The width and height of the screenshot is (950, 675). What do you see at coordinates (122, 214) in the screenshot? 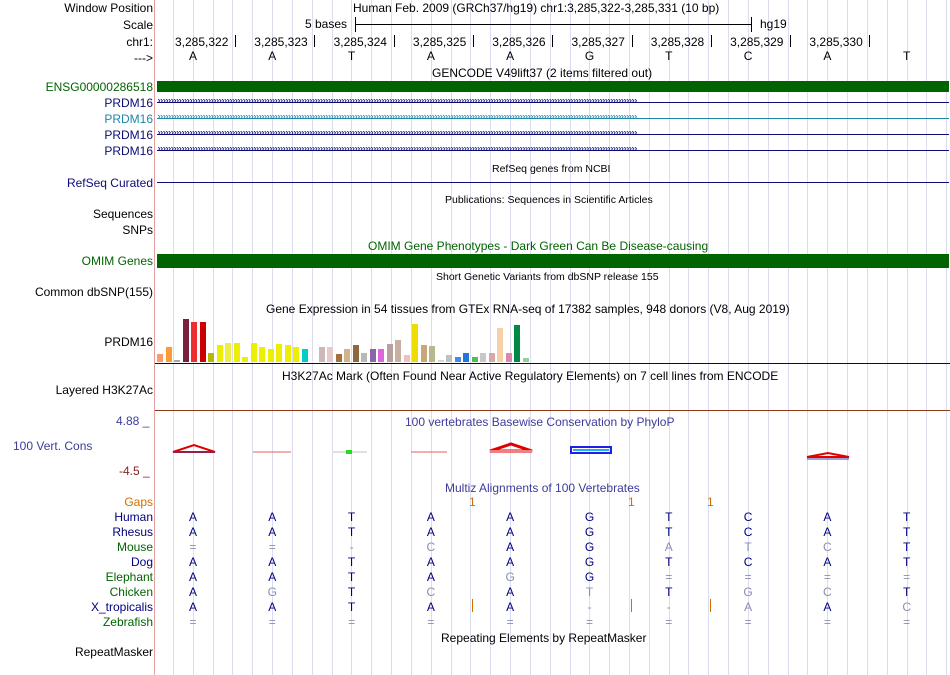
I see `sequences-label: Sequences` at bounding box center [122, 214].